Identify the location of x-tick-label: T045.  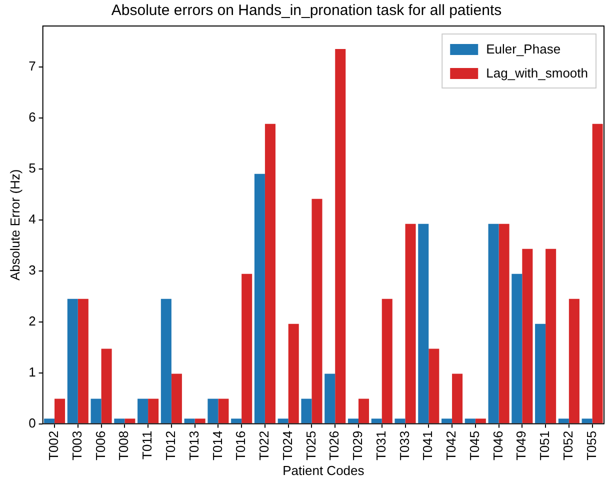
(474, 445).